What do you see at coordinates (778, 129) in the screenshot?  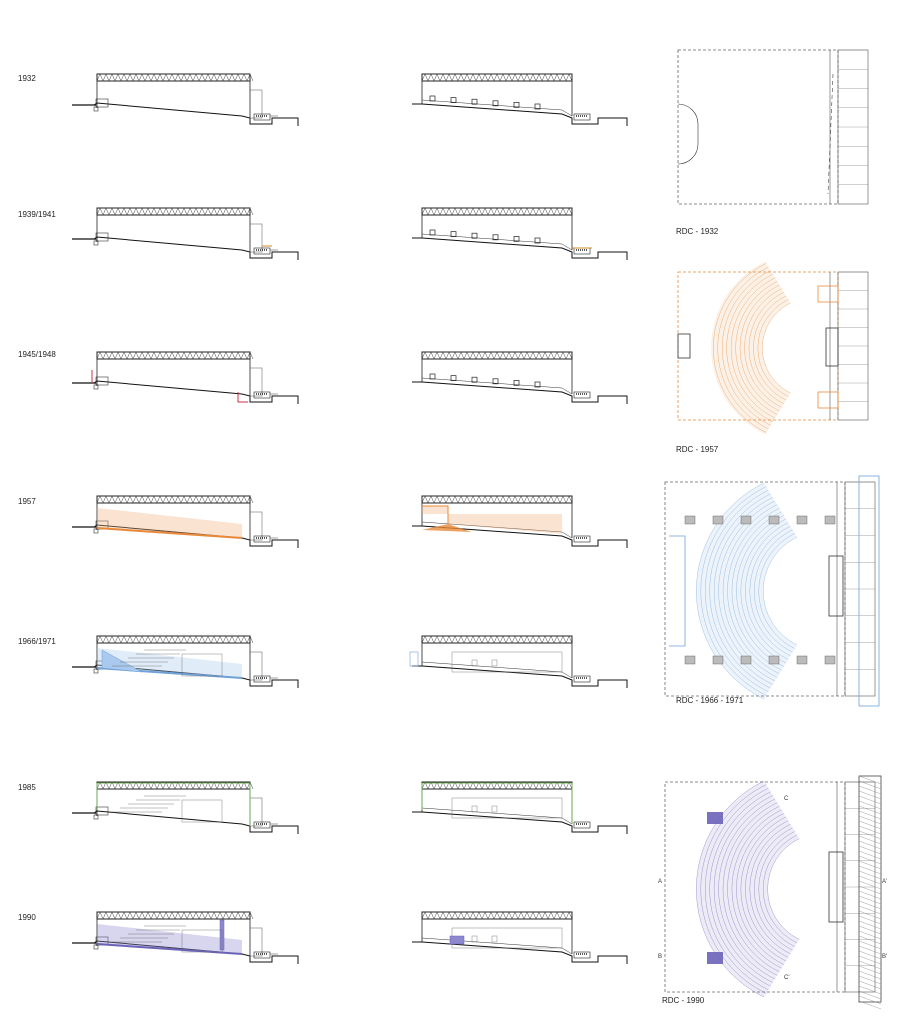 I see `plan-1932` at bounding box center [778, 129].